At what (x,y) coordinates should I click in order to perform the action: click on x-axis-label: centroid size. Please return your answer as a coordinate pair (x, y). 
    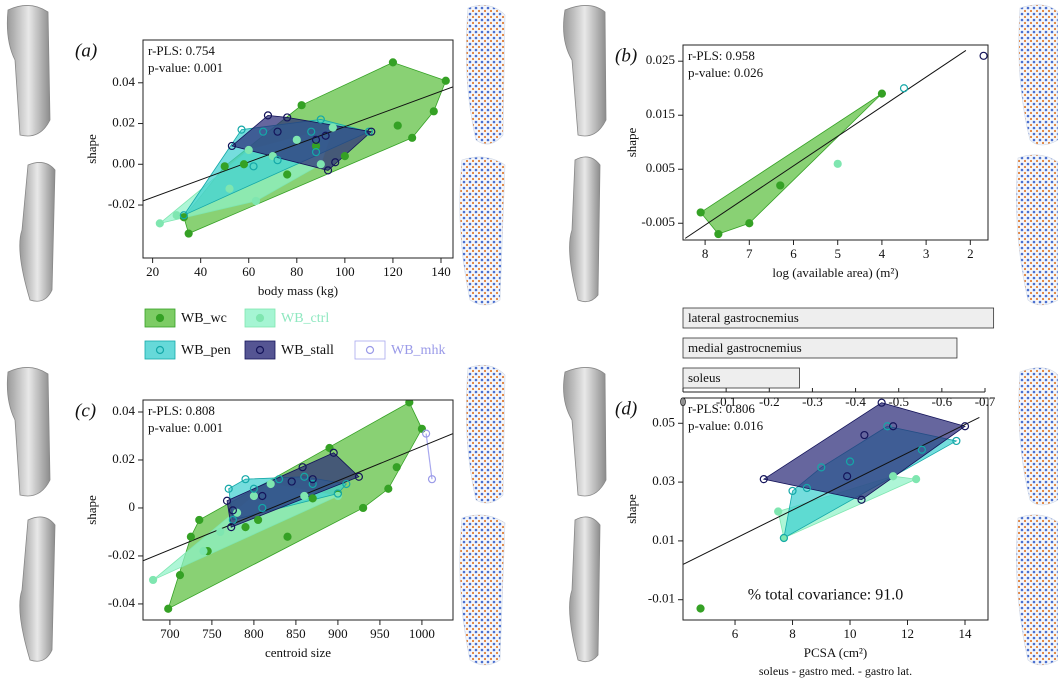
    Looking at the image, I should click on (298, 652).